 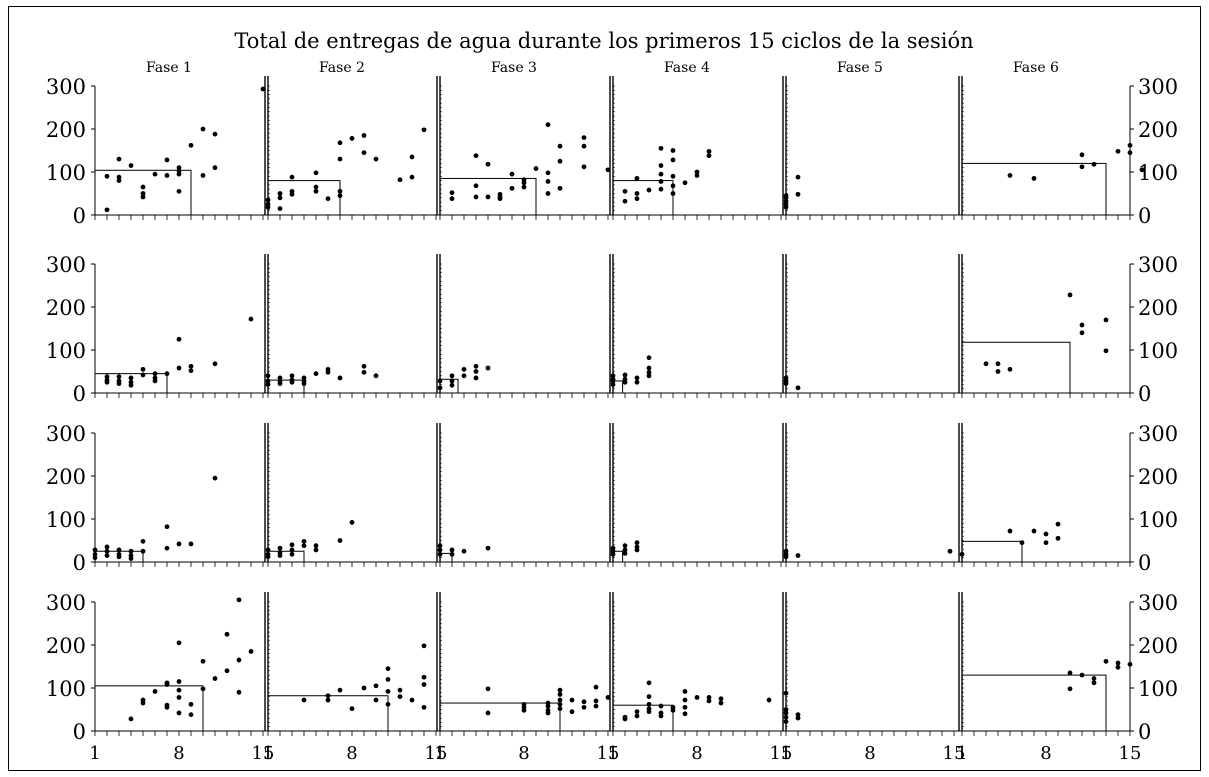 What do you see at coordinates (79, 732) in the screenshot?
I see `y-tick-label-left: 0` at bounding box center [79, 732].